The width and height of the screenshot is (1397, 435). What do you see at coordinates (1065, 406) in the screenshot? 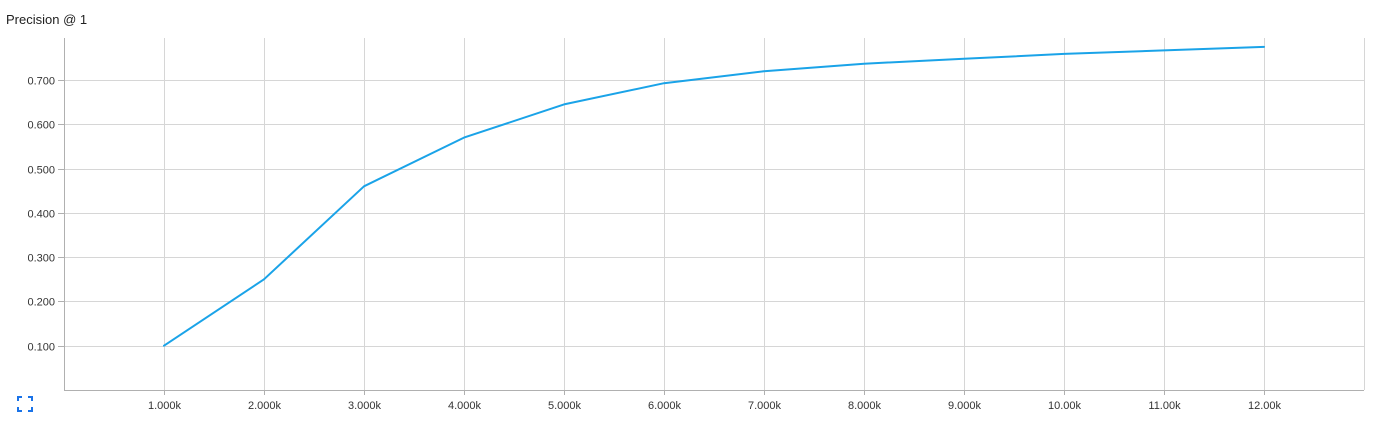
I see `x-tick-label: 10.00k` at bounding box center [1065, 406].